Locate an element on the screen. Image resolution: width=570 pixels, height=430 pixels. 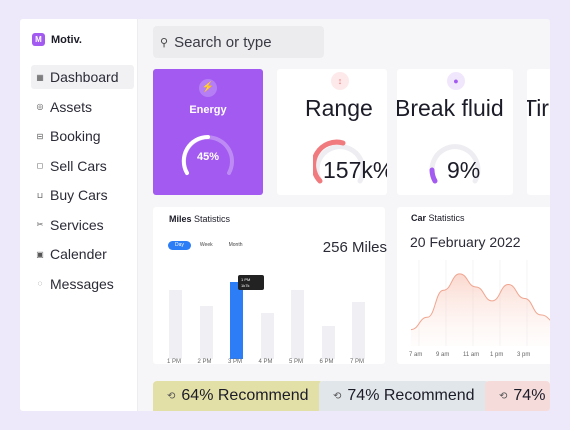
miles-x-label: 3 PM is located at coordinates (235, 362).